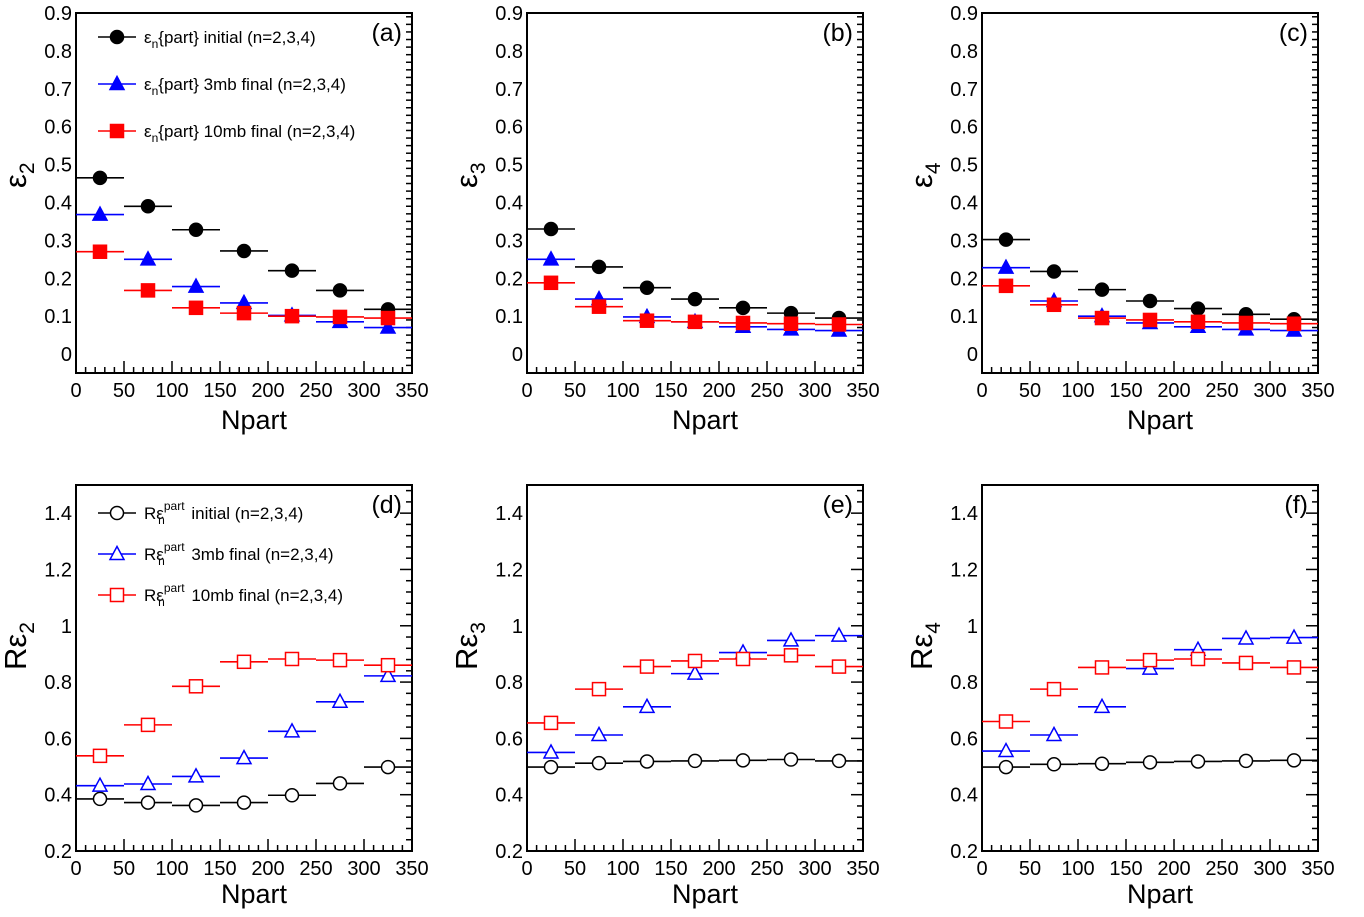 This screenshot has width=1364, height=917. I want to click on plot-frame, so click(244, 193).